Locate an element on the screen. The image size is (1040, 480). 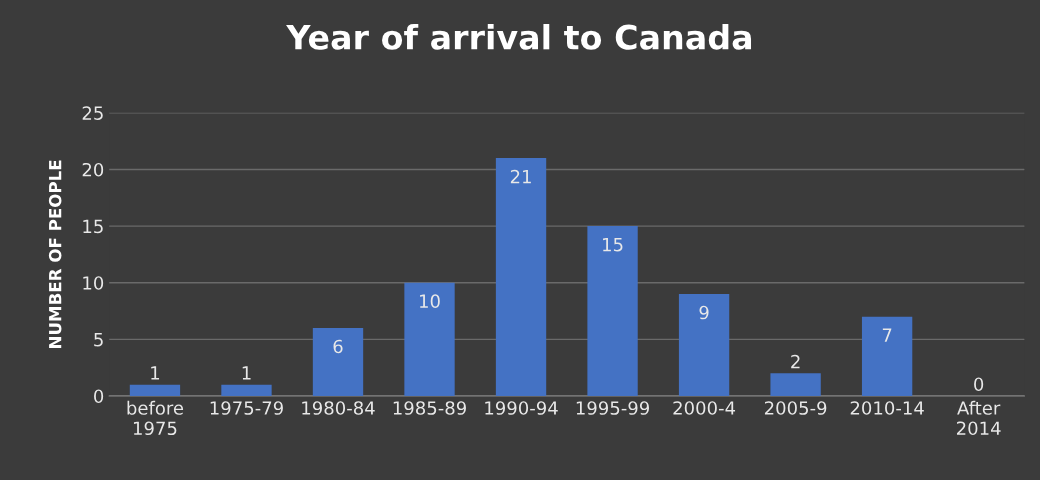
data-label: 6 is located at coordinates (338, 346).